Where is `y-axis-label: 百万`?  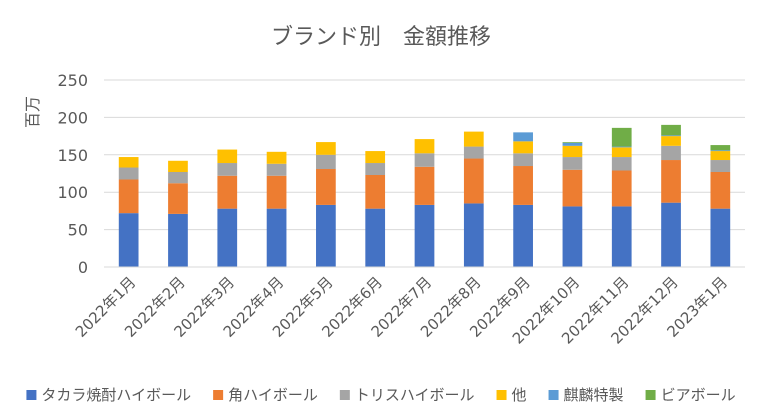
y-axis-label: 百万 is located at coordinates (32, 112).